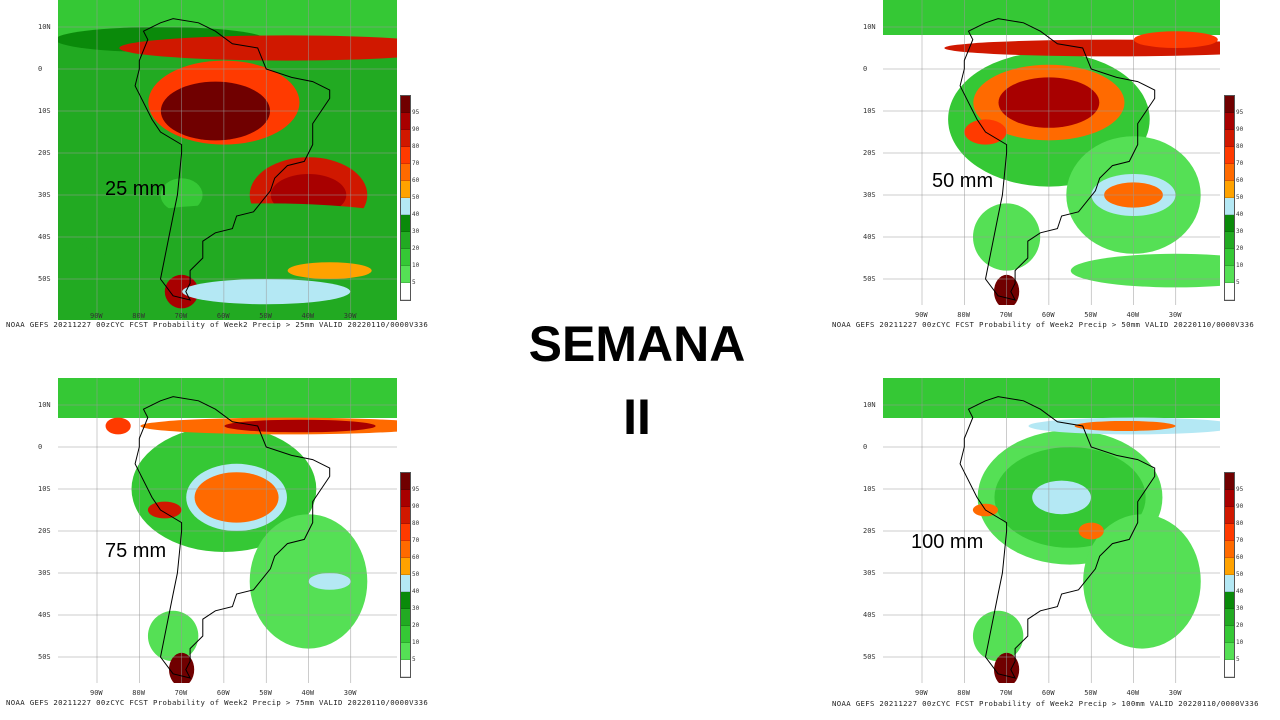 This screenshot has height=720, width=1280. What do you see at coordinates (138, 316) in the screenshot?
I see `lon-tick-label: 80W` at bounding box center [138, 316].